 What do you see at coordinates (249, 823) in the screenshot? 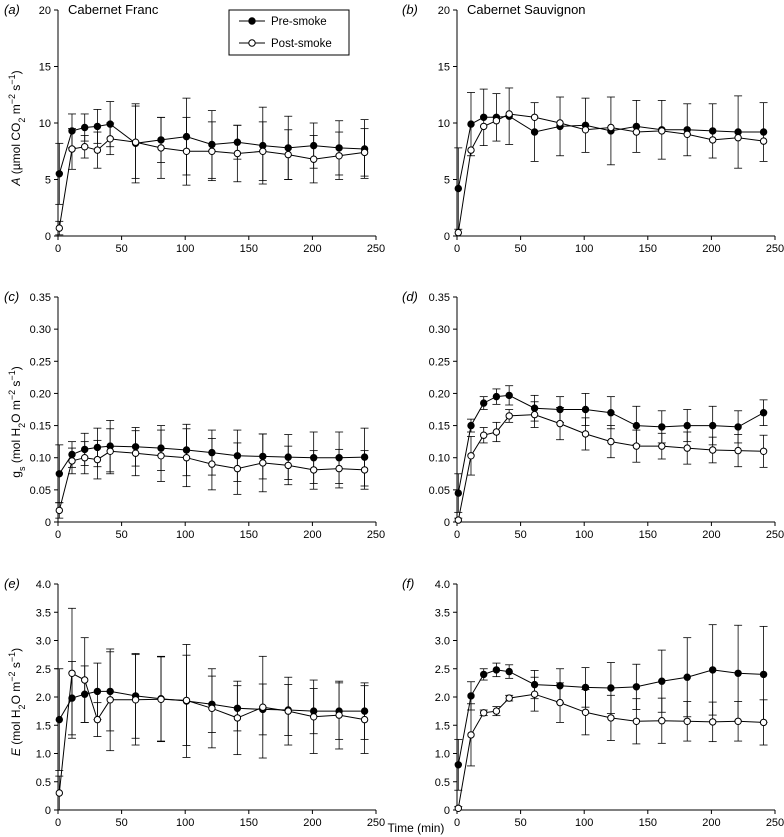
I see `x-tick-label-e-3: 150` at bounding box center [249, 823].